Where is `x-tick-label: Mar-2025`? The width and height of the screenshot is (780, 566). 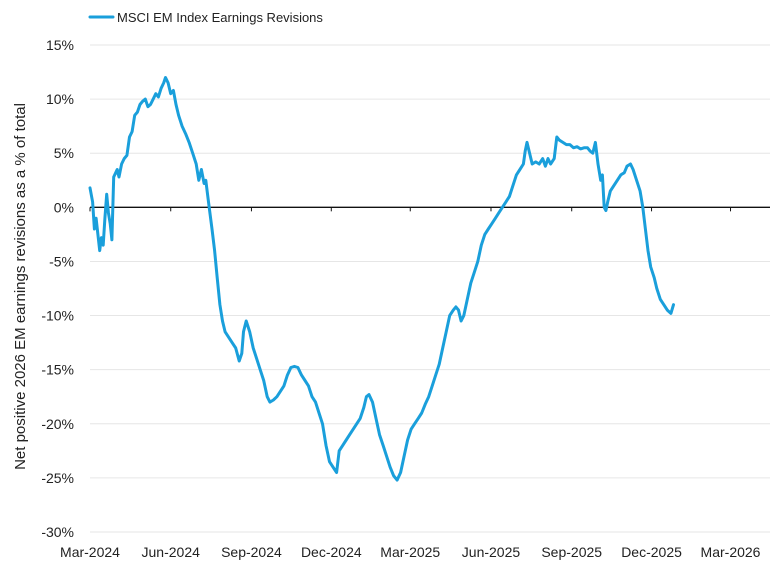 x-tick-label: Mar-2025 is located at coordinates (410, 552).